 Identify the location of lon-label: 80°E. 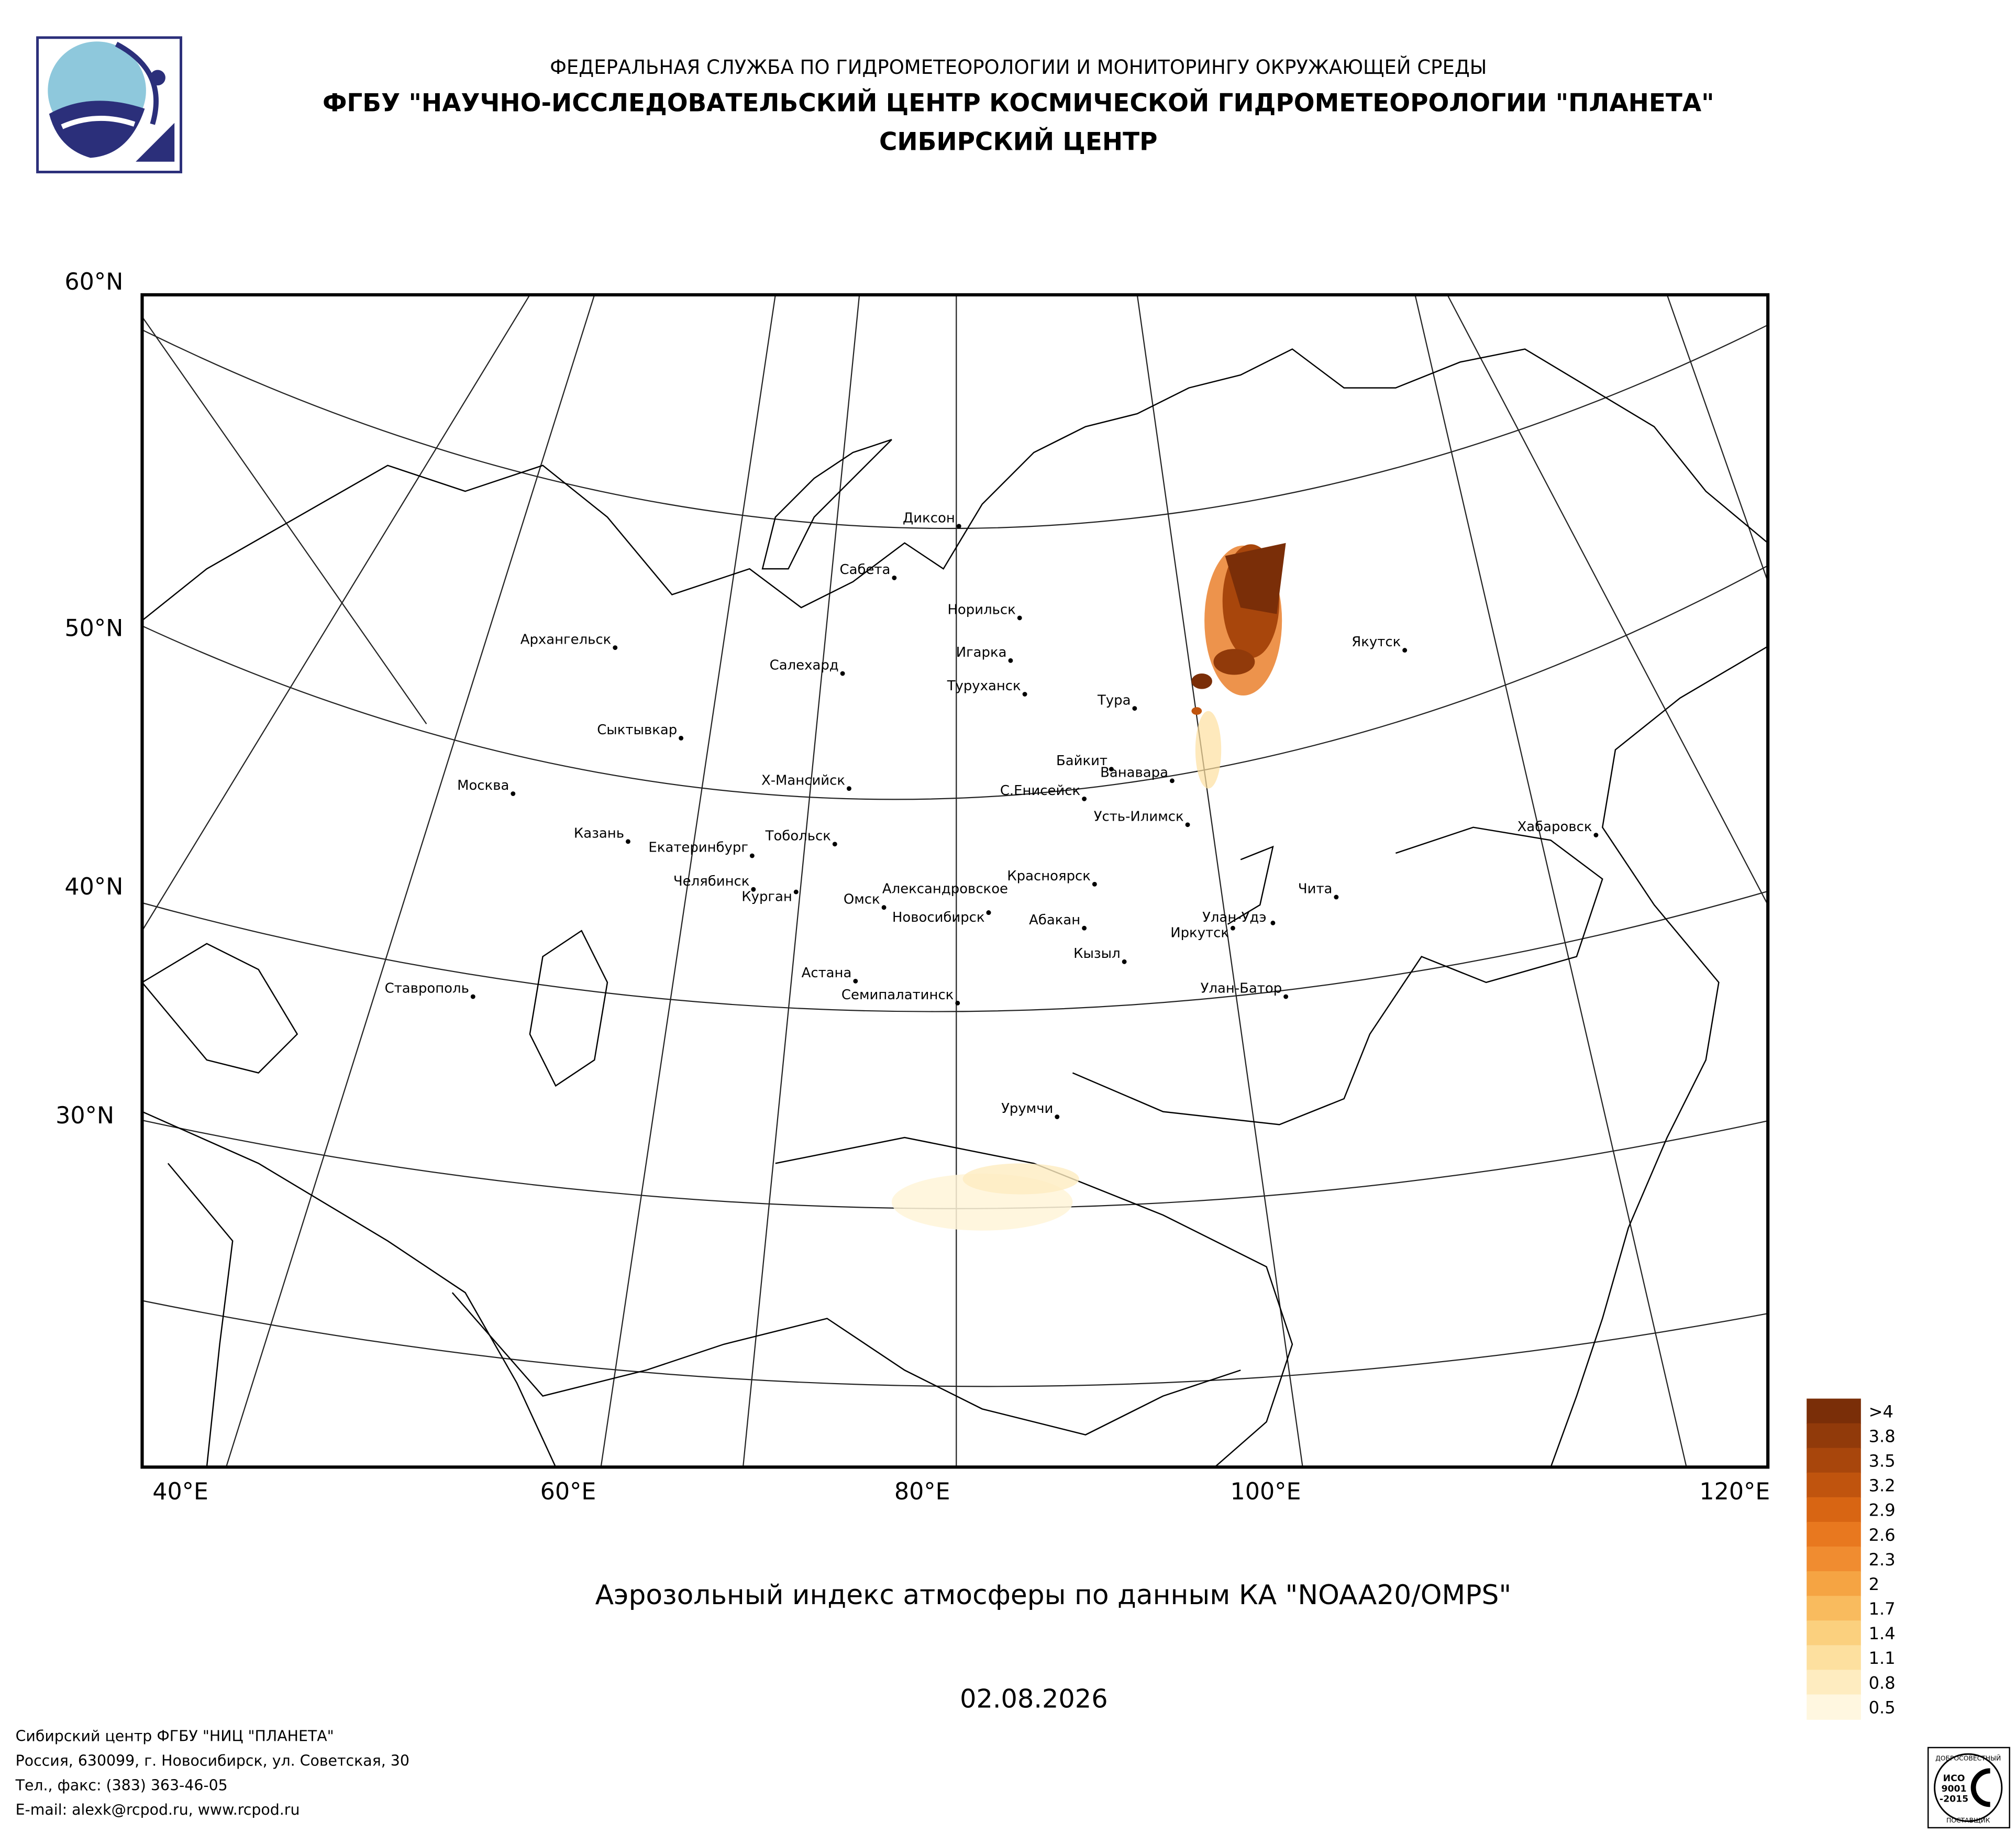
(922, 1491).